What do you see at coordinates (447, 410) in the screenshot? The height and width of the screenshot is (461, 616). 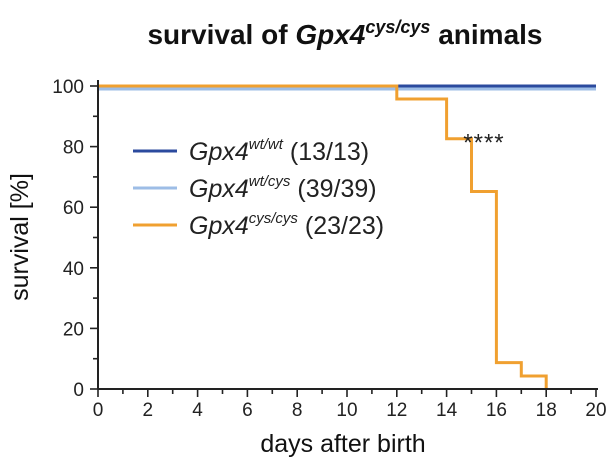 I see `x-tick-label: 14` at bounding box center [447, 410].